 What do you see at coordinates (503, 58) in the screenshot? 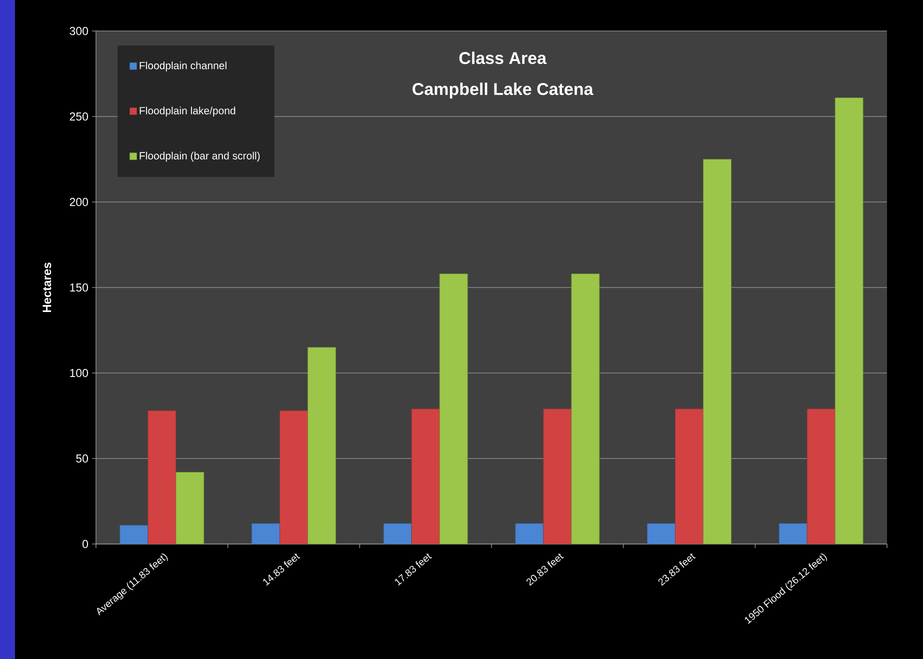
I see `text: Class Area` at bounding box center [503, 58].